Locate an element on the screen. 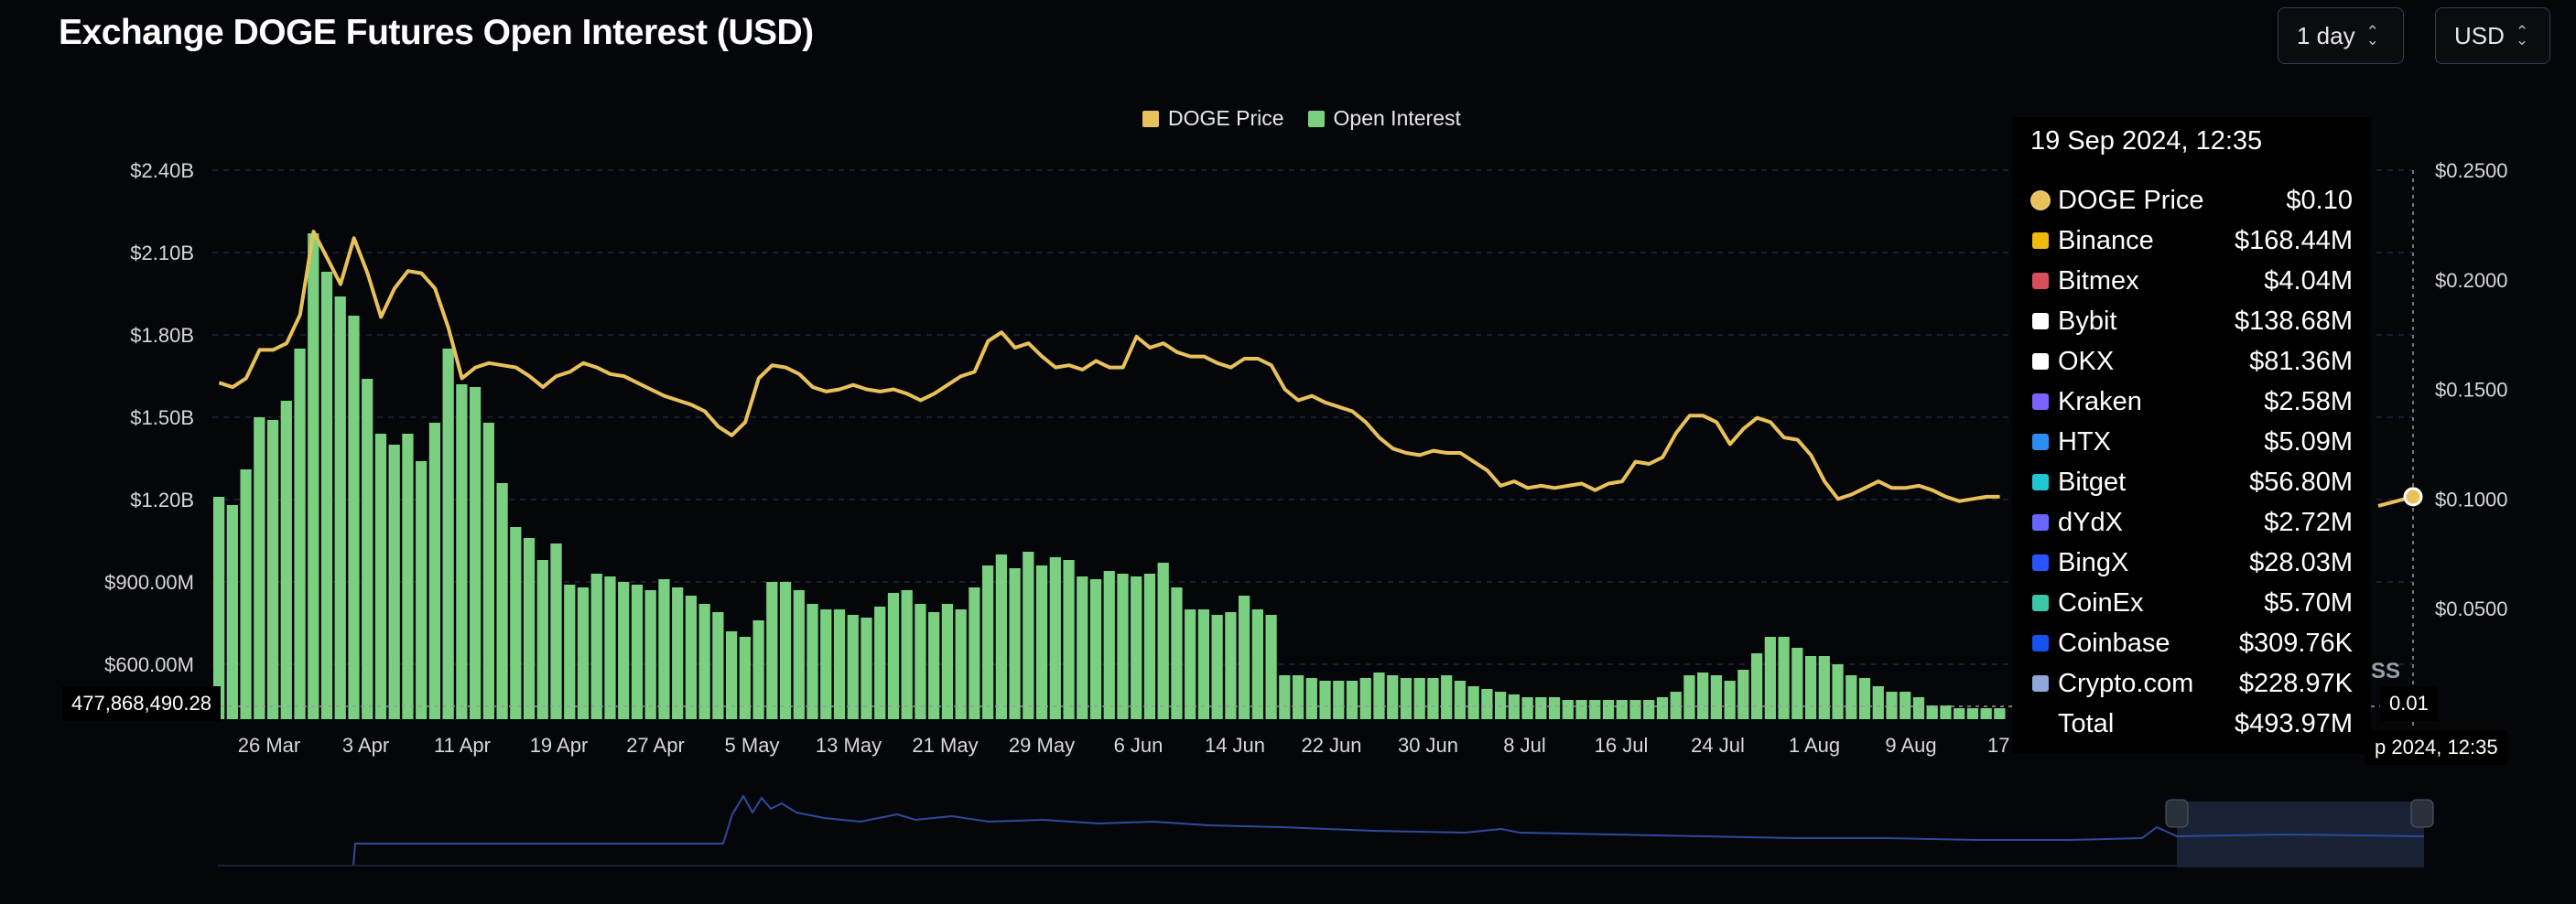 This screenshot has height=904, width=2576. tooltip-row: Binance $168.44M is located at coordinates (2192, 241).